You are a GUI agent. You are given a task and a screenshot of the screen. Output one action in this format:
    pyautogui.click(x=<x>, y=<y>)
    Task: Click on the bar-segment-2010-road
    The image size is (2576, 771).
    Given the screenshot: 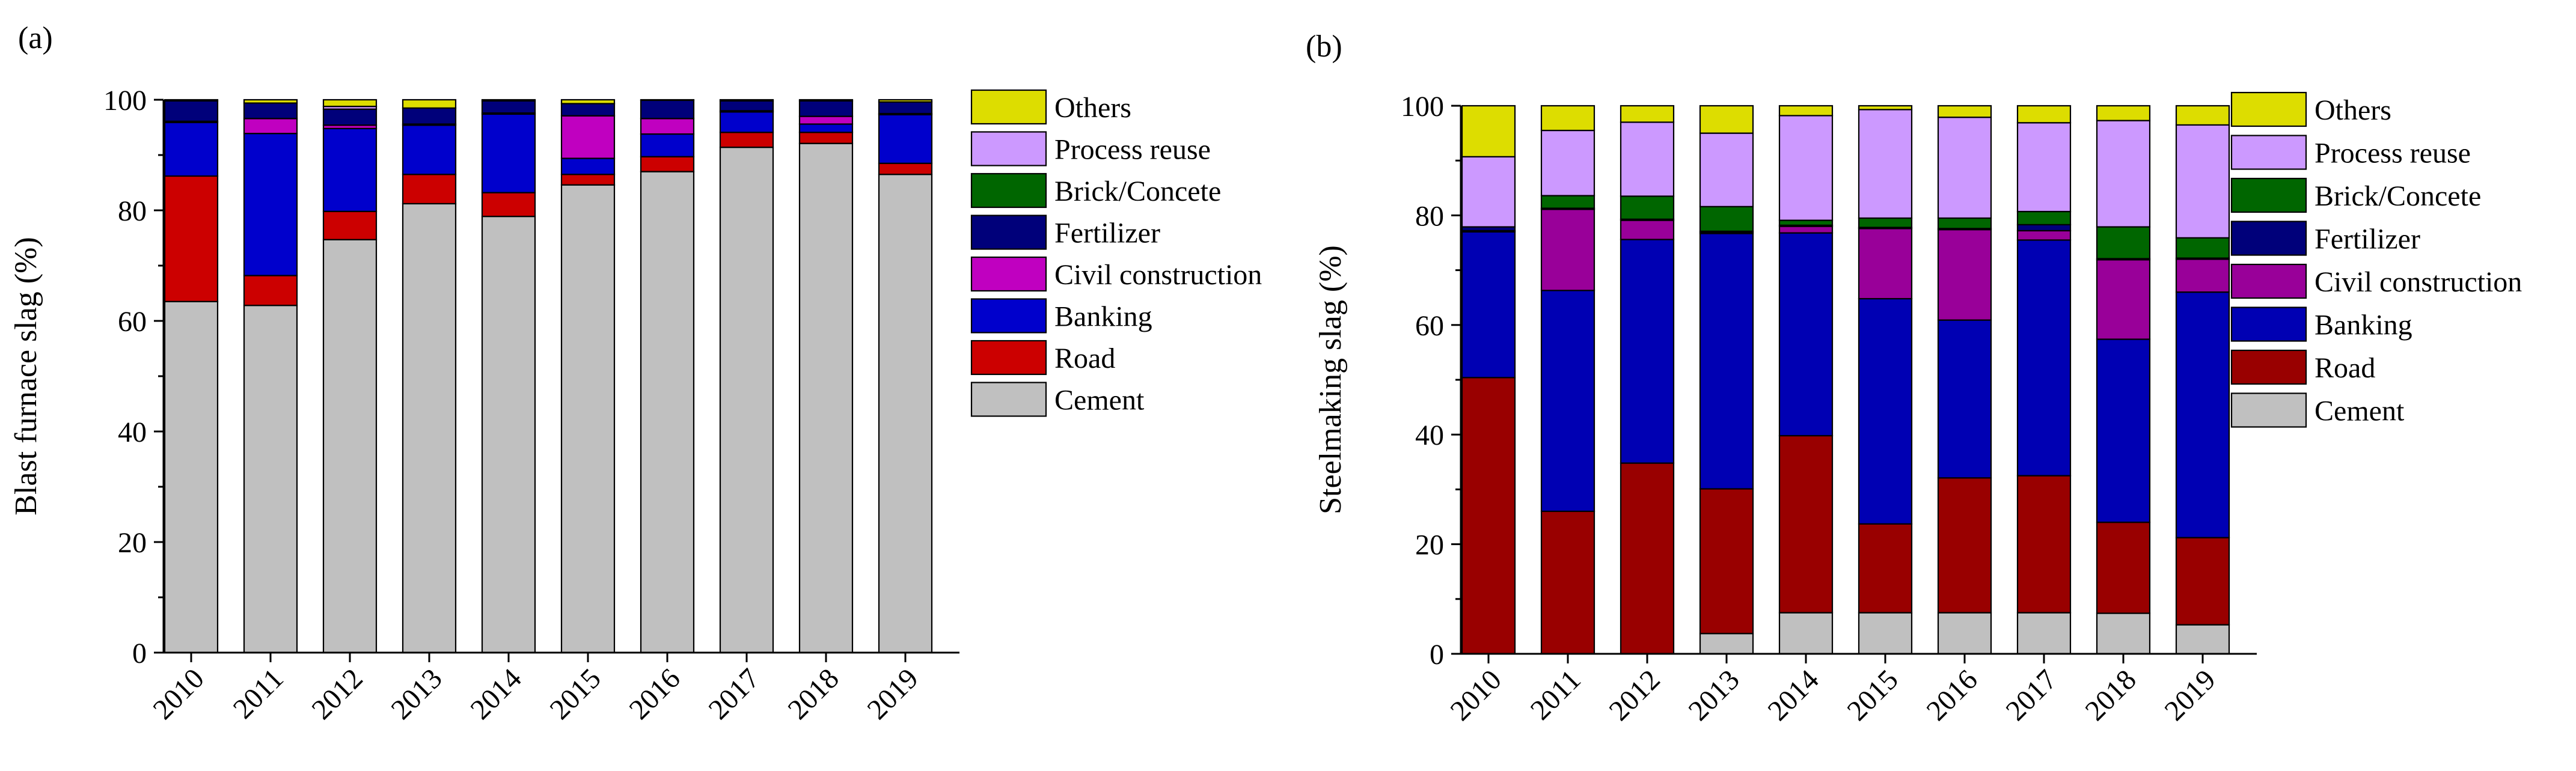 What is the action you would take?
    pyautogui.click(x=191, y=239)
    